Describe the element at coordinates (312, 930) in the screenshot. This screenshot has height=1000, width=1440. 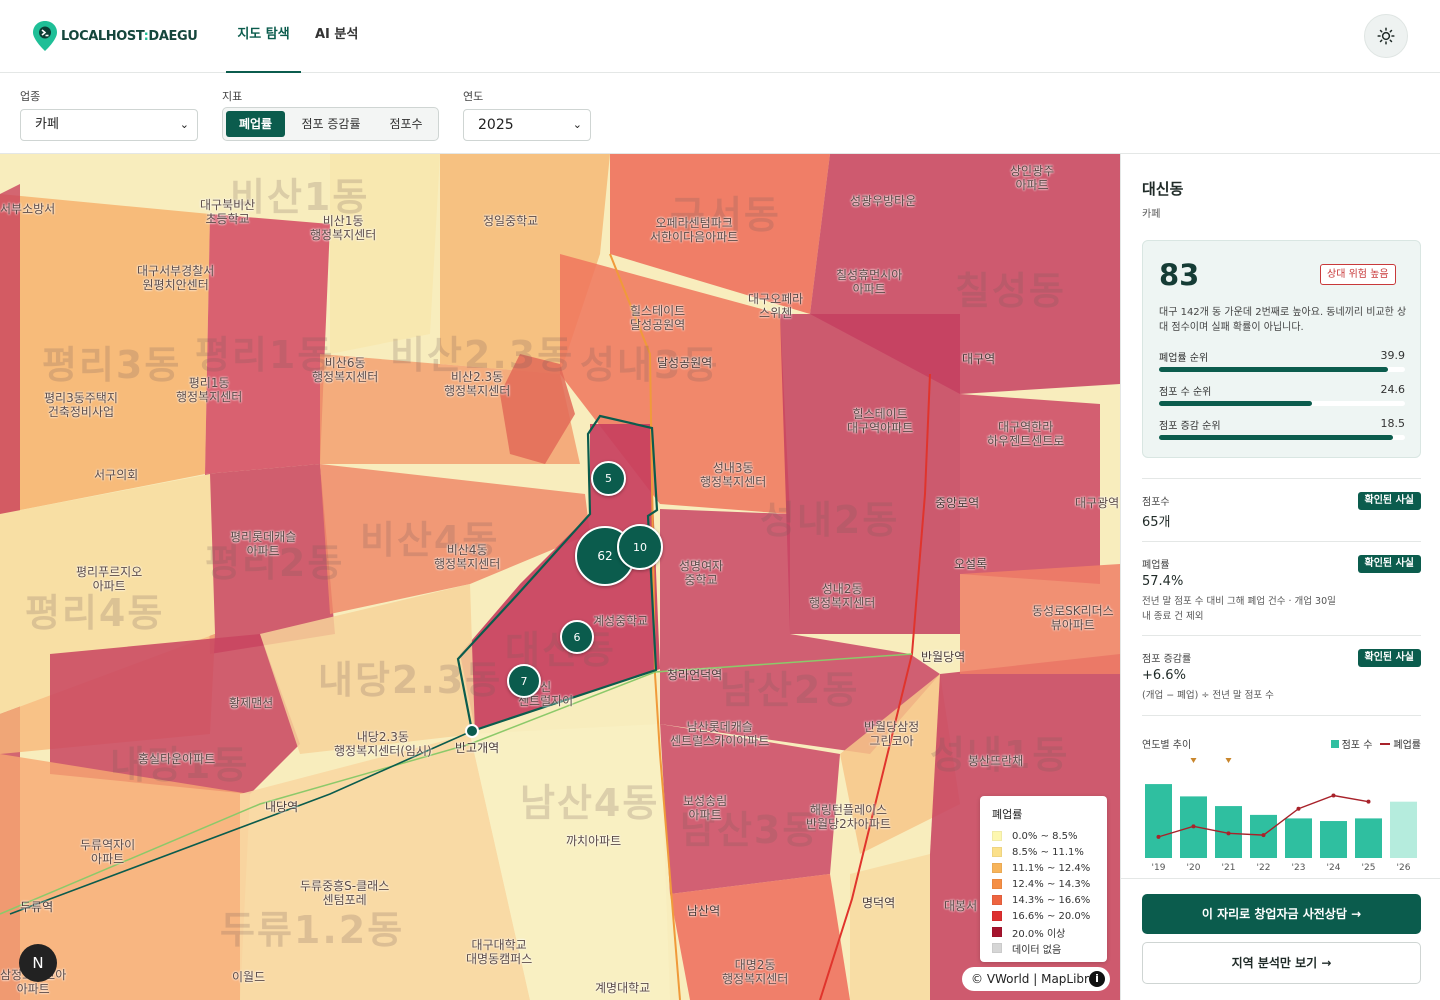
I see `dong-label: 두류1.2동` at that location.